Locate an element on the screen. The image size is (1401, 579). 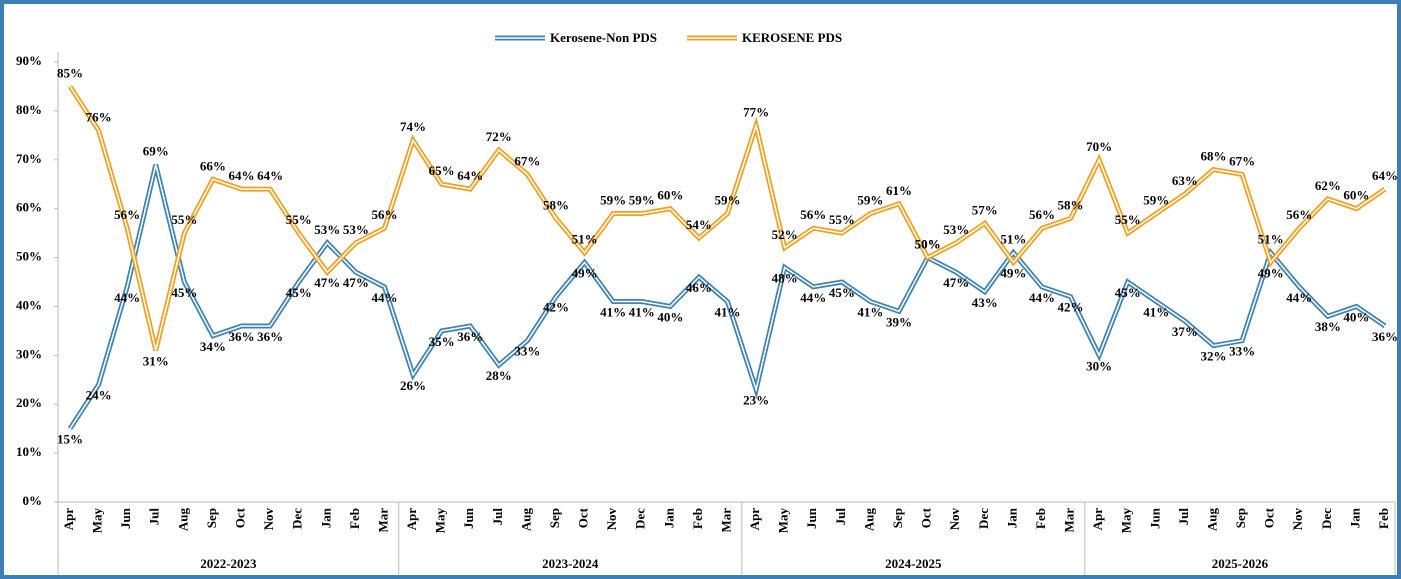
data-label: 42% is located at coordinates (1071, 307).